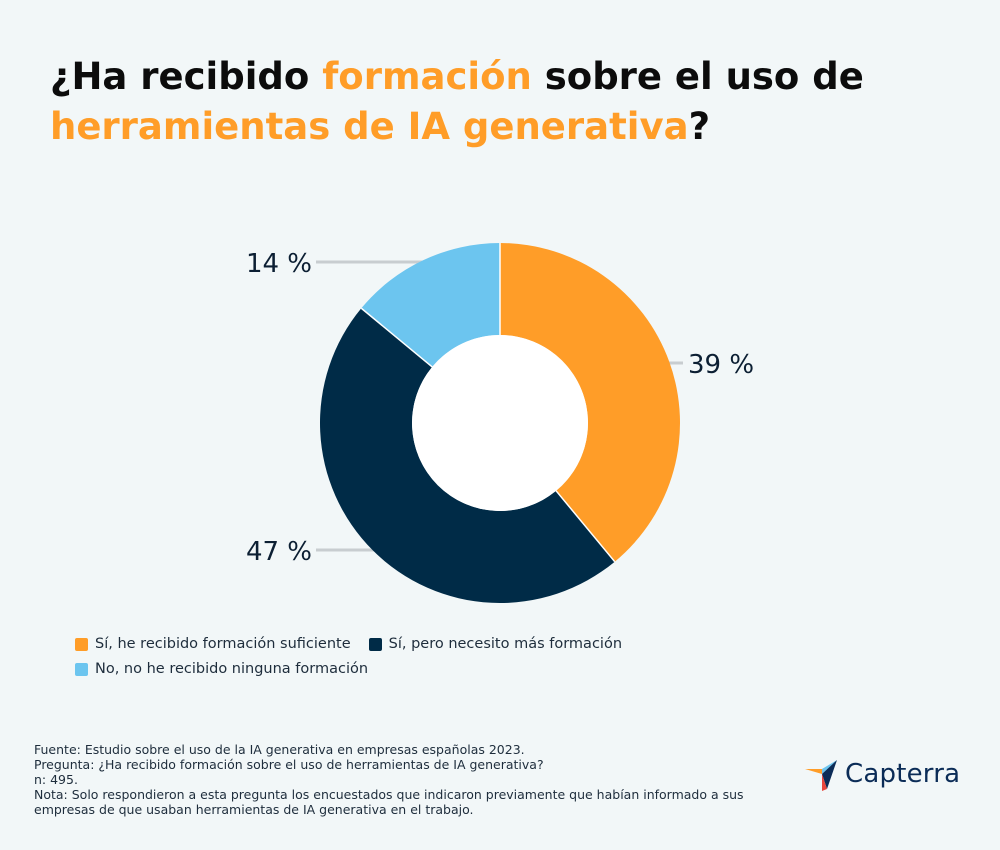  Describe the element at coordinates (279, 552) in the screenshot. I see `data-label-2: 47 %` at that location.